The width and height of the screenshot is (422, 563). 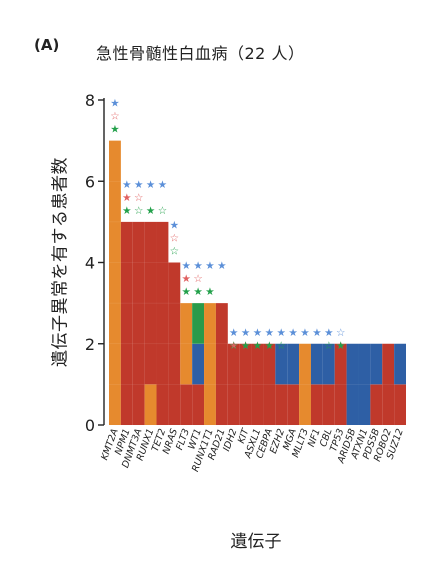 What do you see at coordinates (244, 435) in the screenshot?
I see `gene-label-kit: KIT` at bounding box center [244, 435].